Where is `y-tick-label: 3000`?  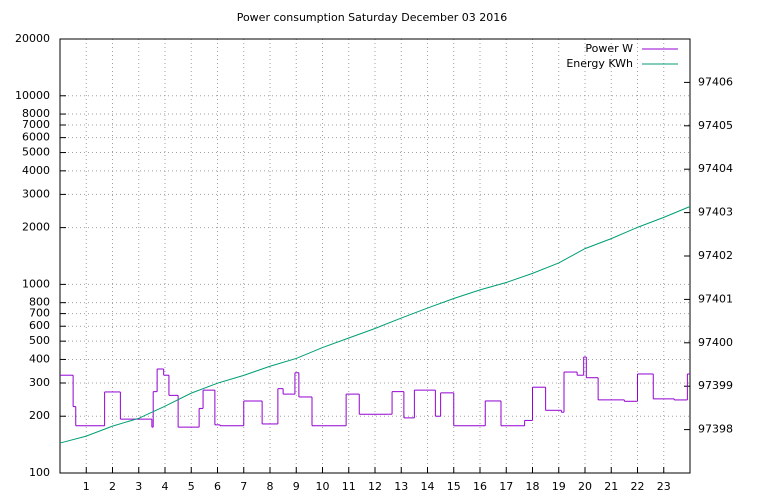
y-tick-label: 3000 is located at coordinates (36, 193).